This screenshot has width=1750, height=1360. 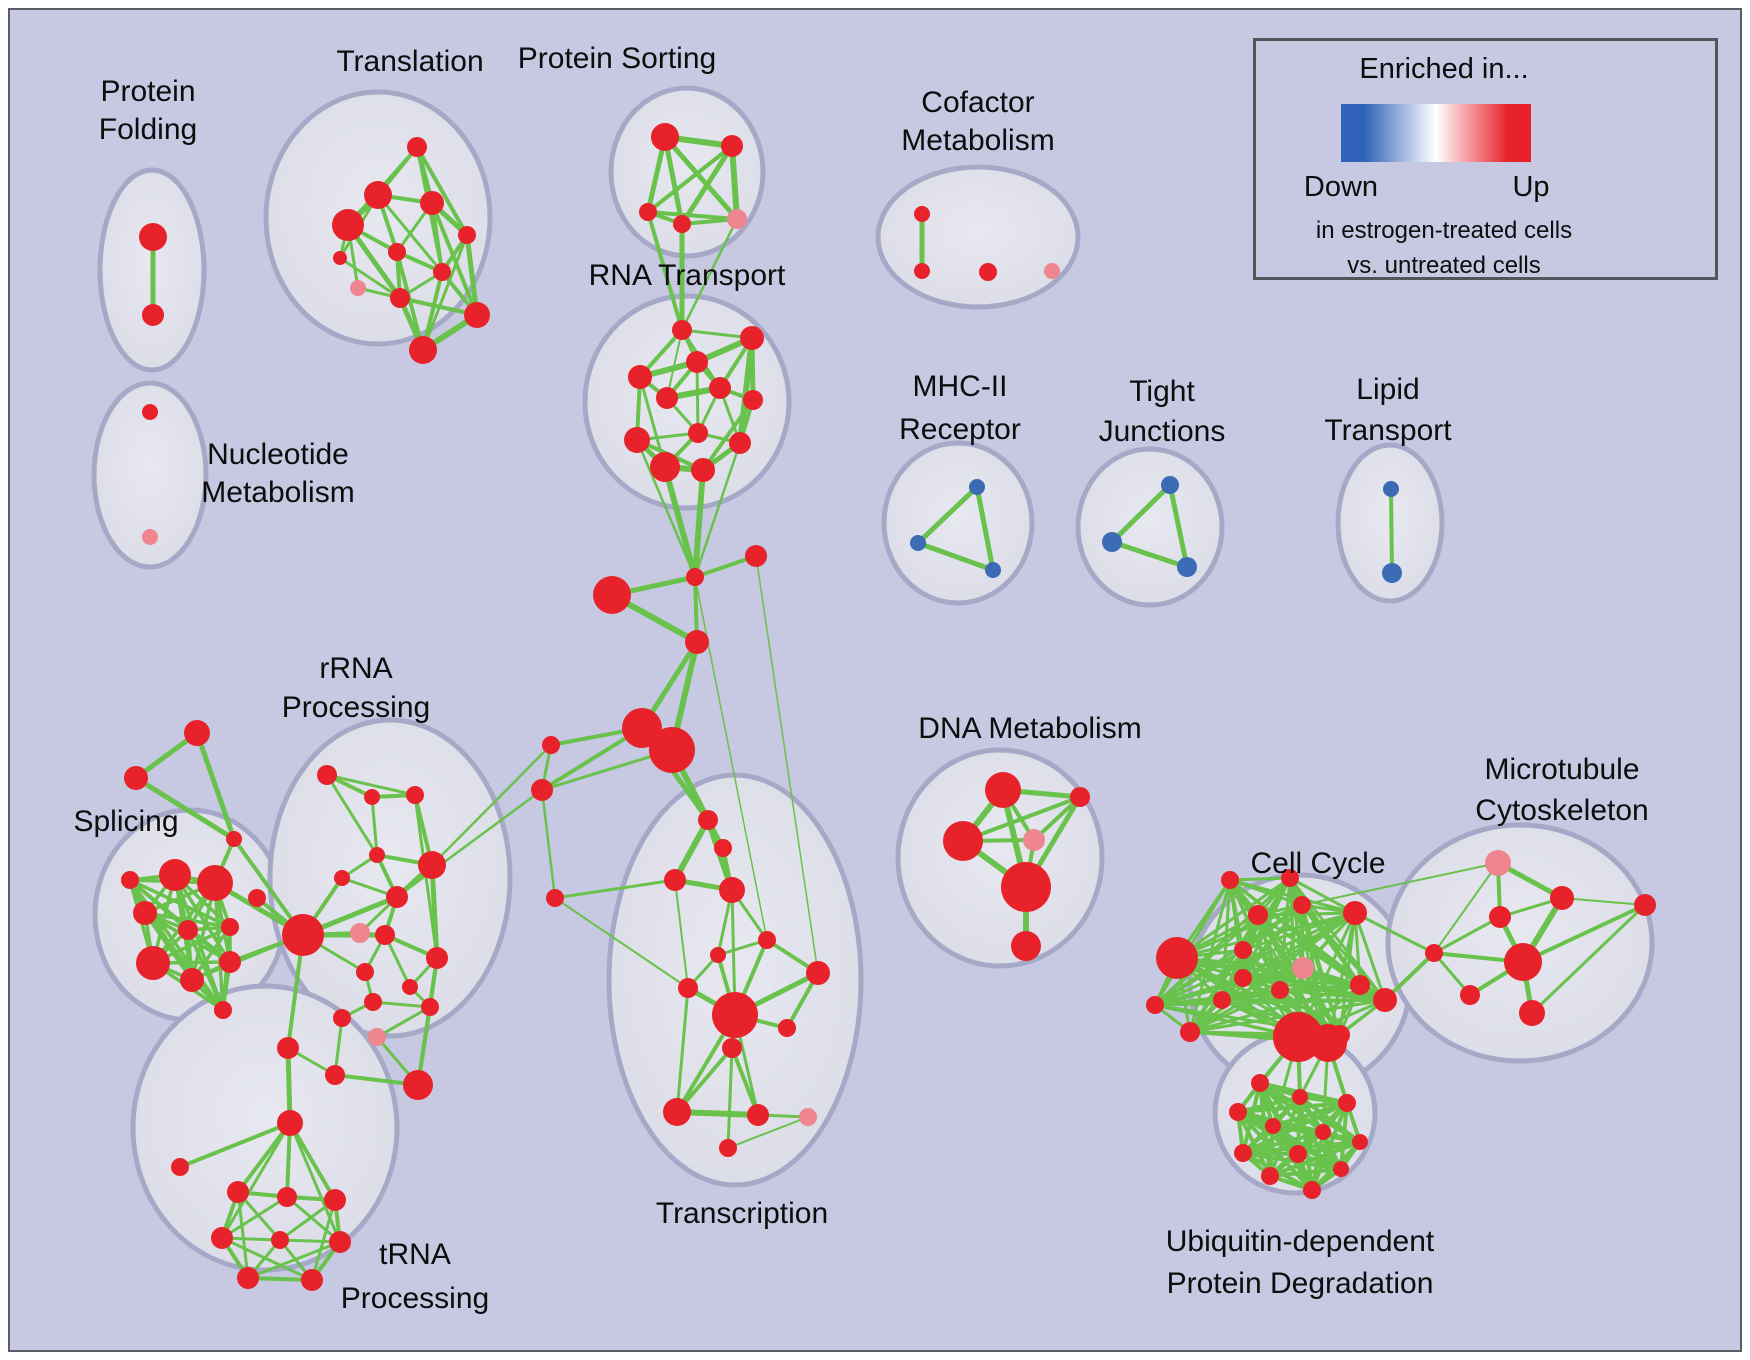 What do you see at coordinates (1391, 489) in the screenshot?
I see `gene-set-node-lipid-transport` at bounding box center [1391, 489].